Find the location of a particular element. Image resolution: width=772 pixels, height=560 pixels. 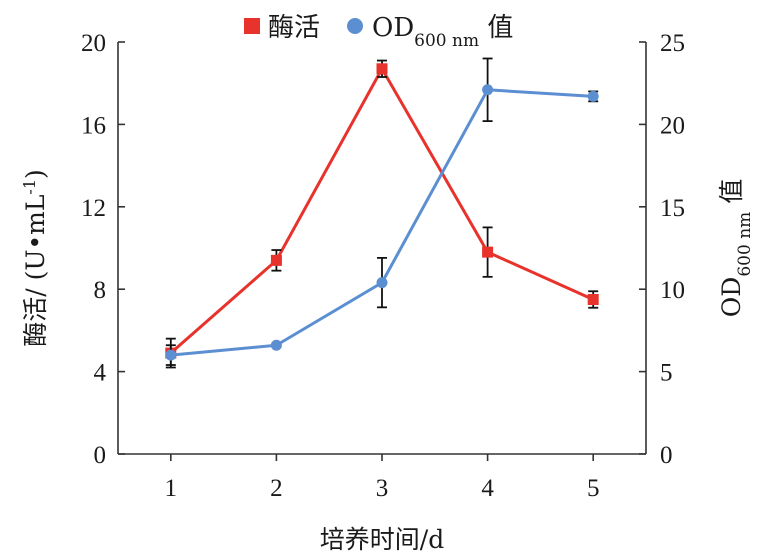

left-y-tick-label: 4 is located at coordinates (100, 373).